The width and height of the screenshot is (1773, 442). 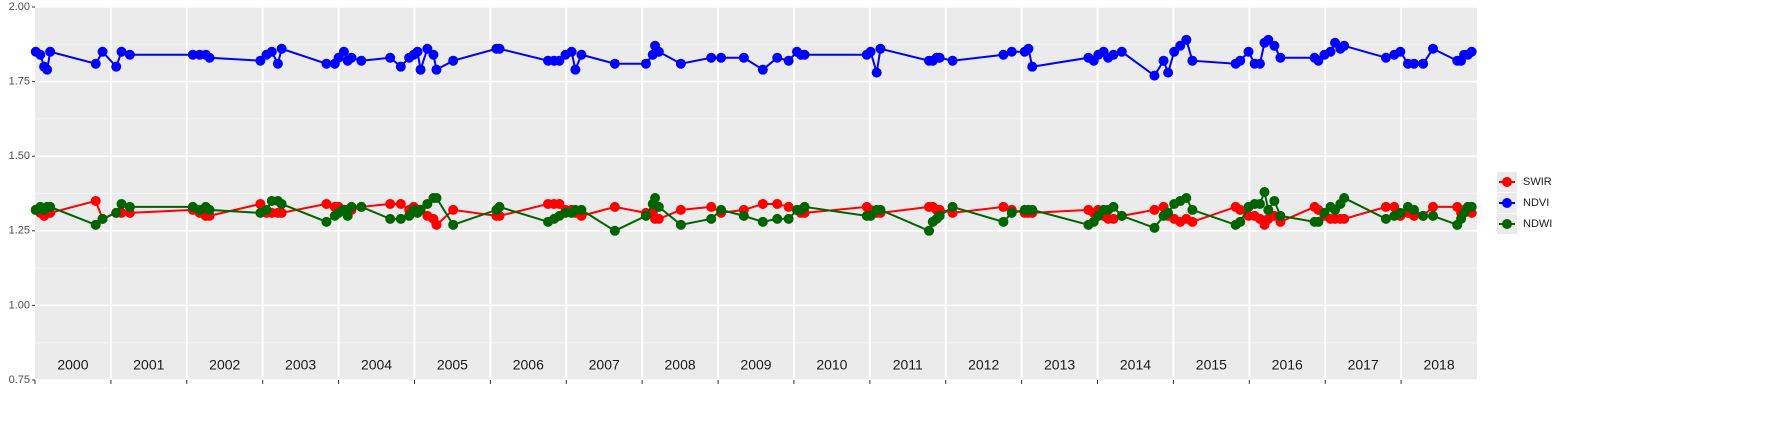 I want to click on x-tick-label: 2016, so click(x=1287, y=365).